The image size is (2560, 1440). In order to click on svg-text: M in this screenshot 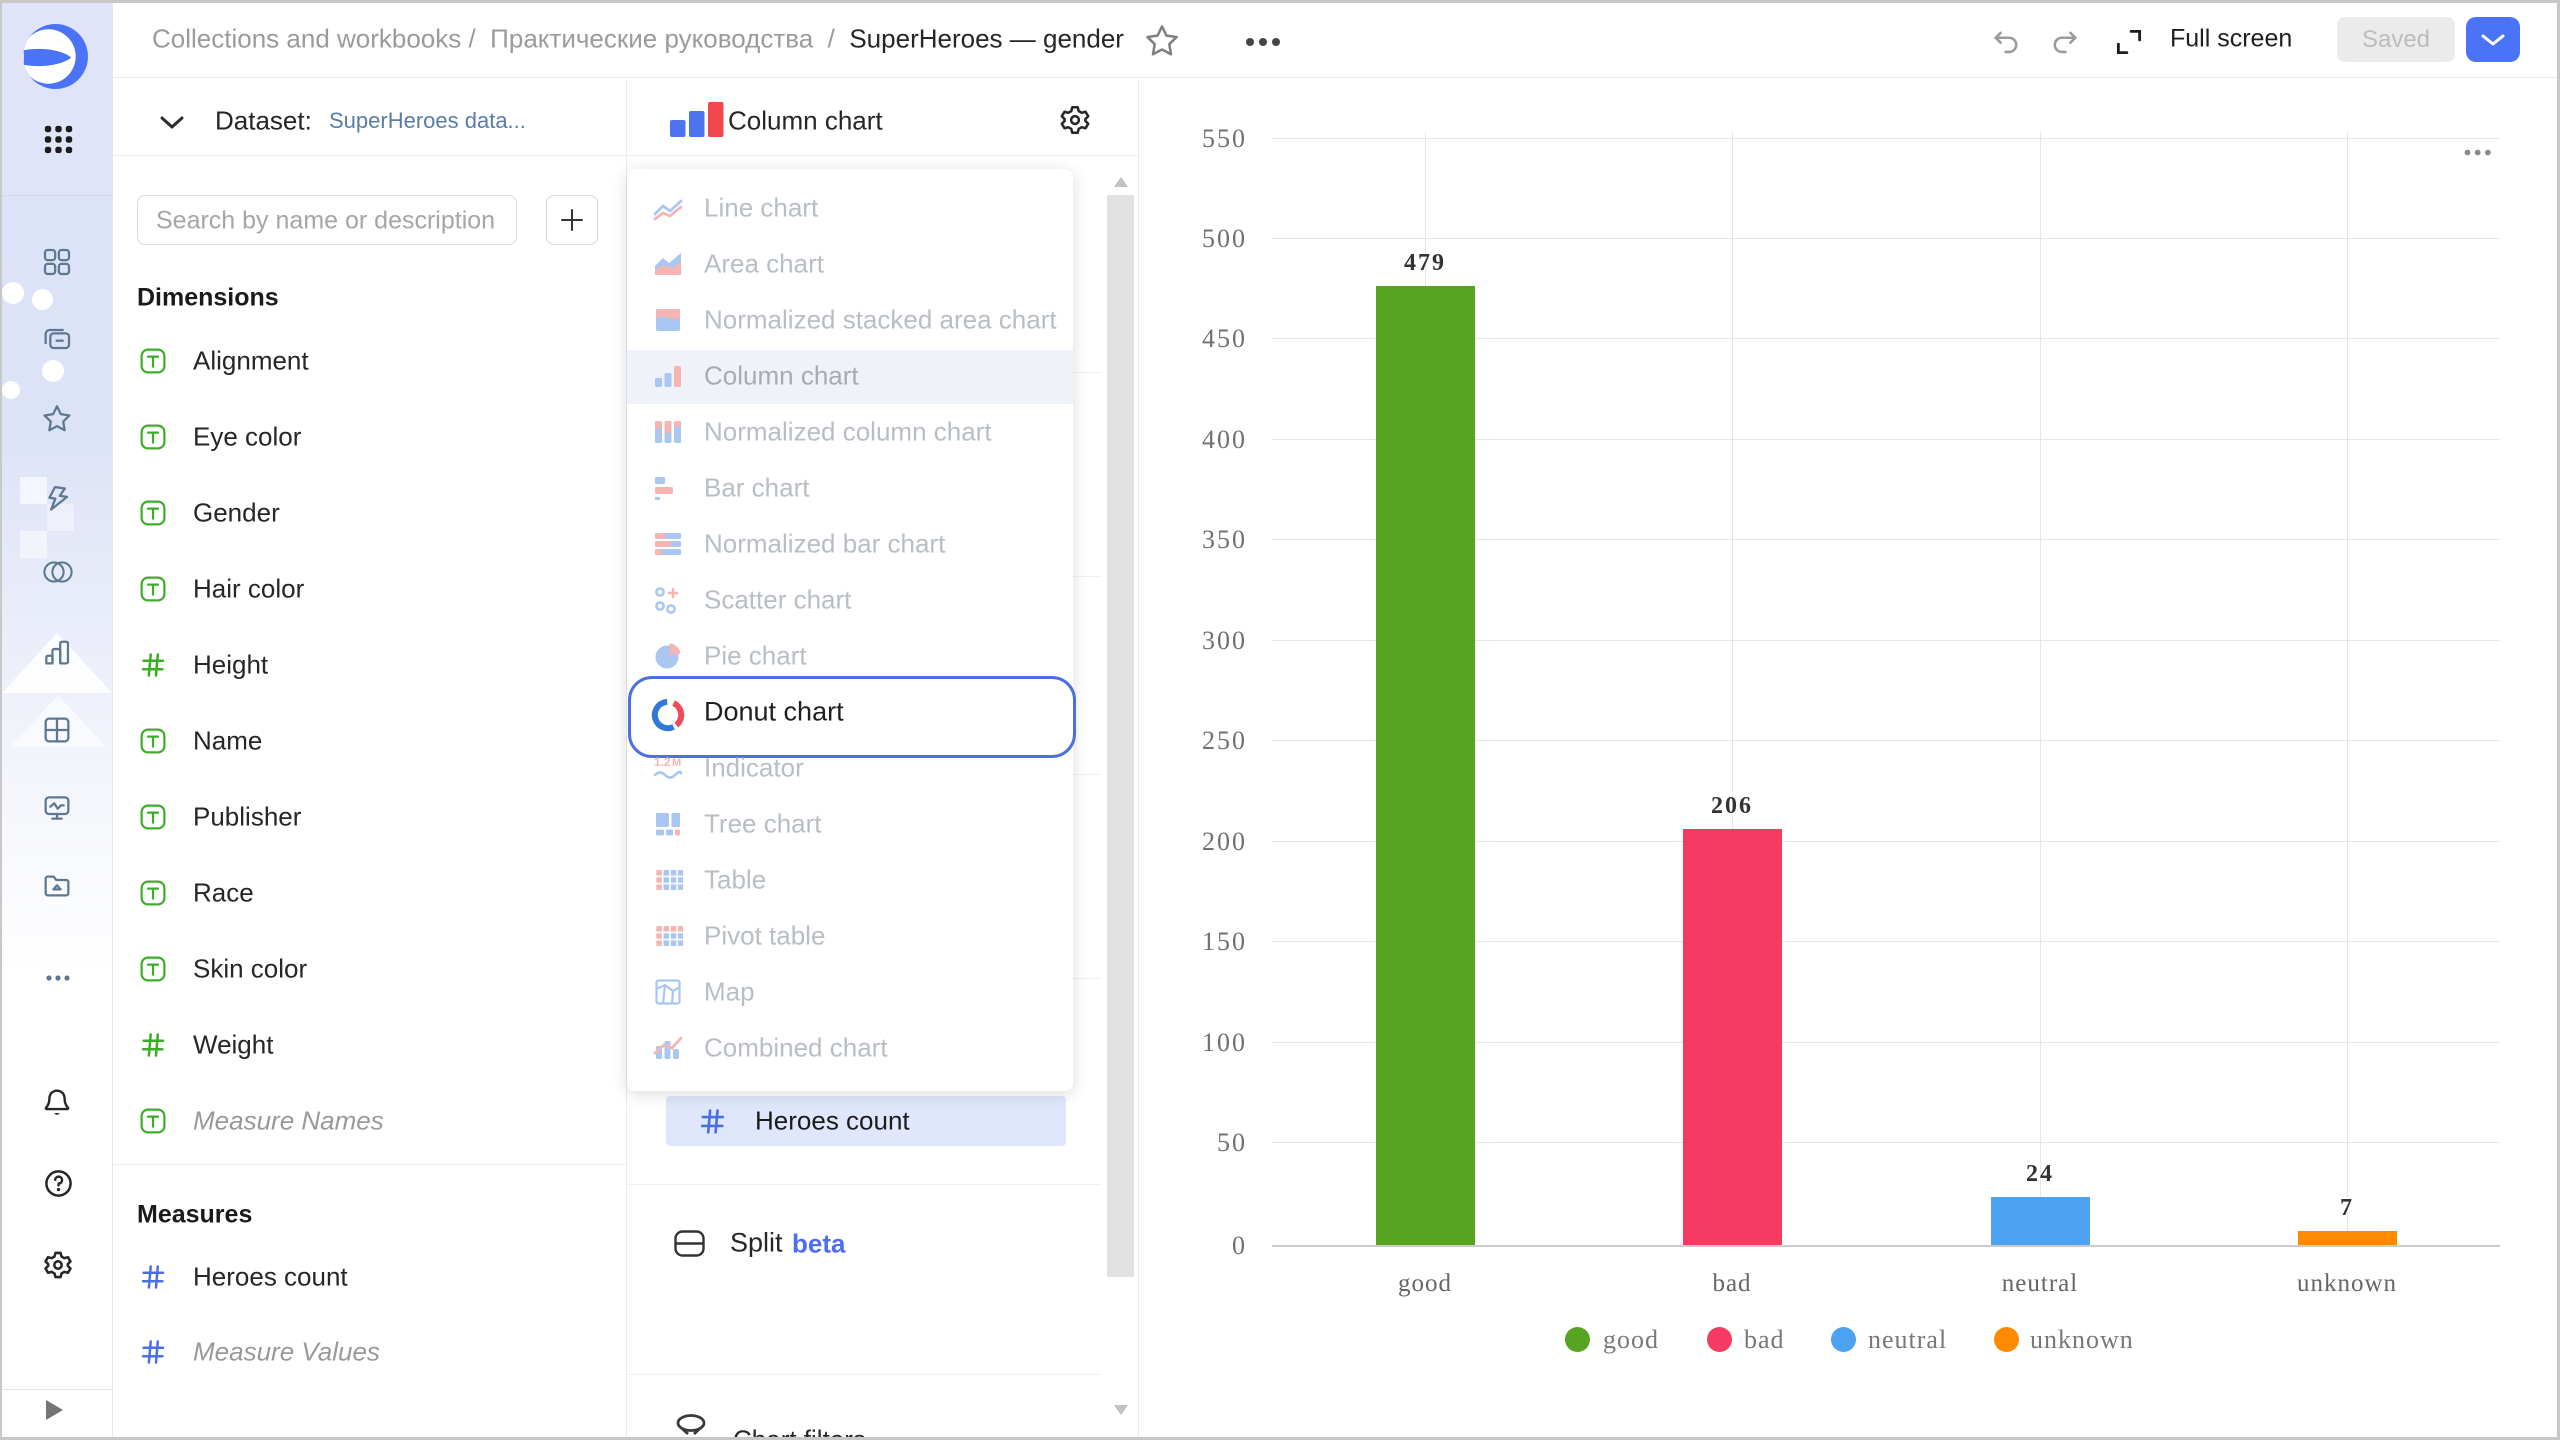, I will do `click(676, 763)`.